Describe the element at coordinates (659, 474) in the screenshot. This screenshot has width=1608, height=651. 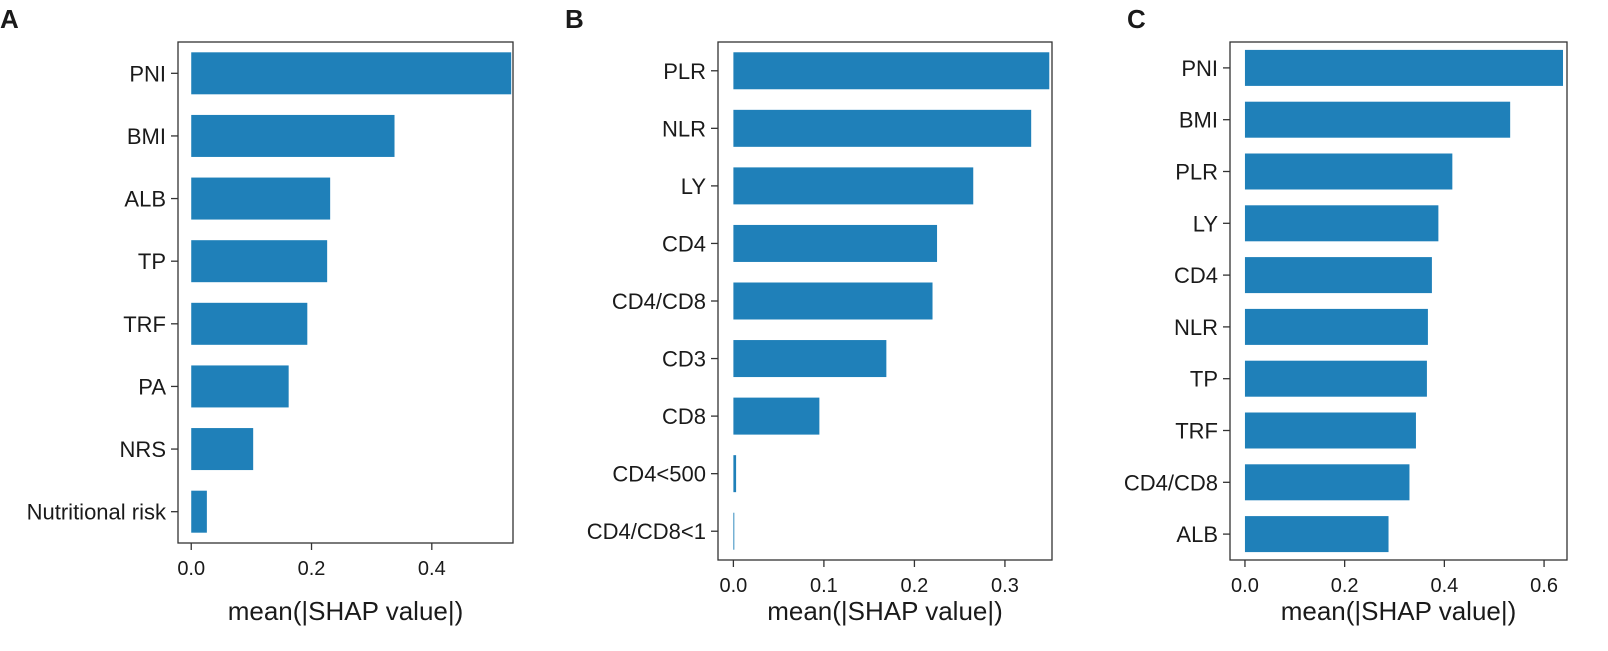
I see `category-label: CD4<500` at that location.